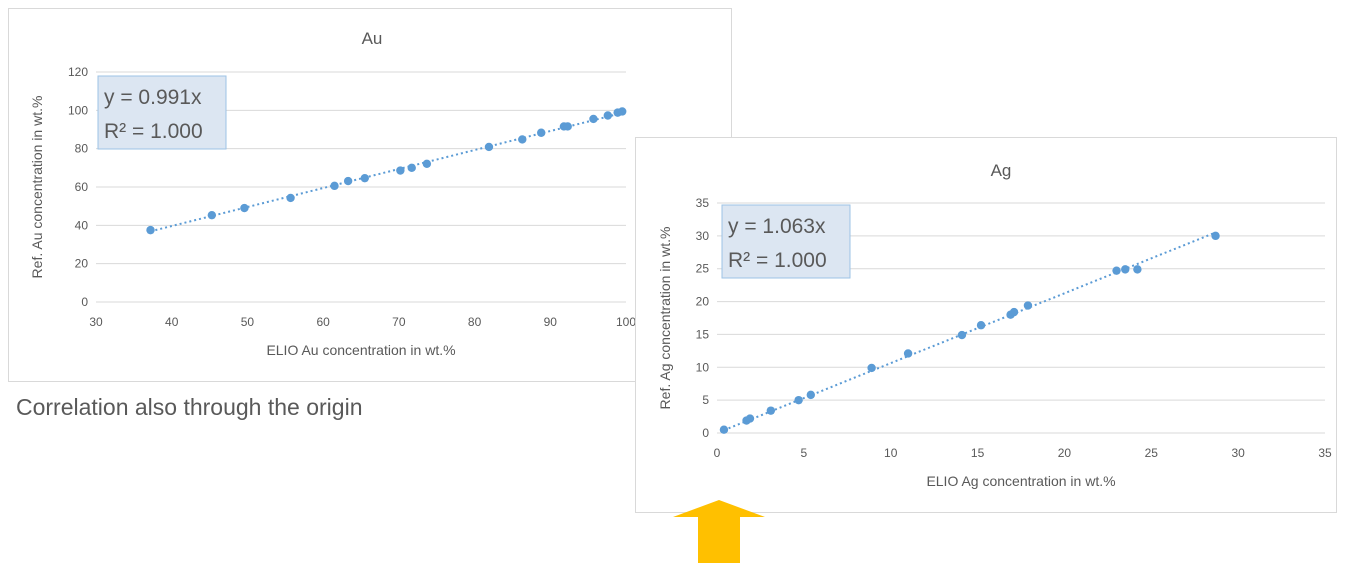 This screenshot has height=563, width=1345. What do you see at coordinates (804, 453) in the screenshot?
I see `ag-x-tick-label: 5` at bounding box center [804, 453].